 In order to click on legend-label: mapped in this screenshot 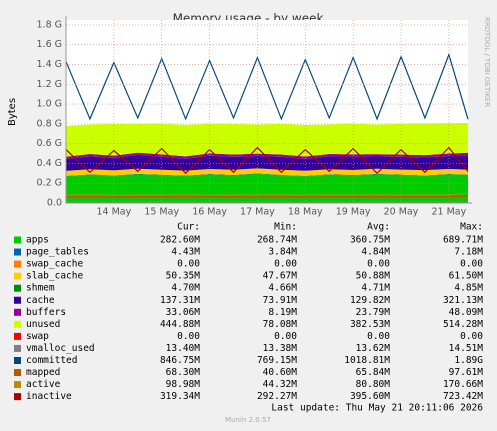, I will do `click(43, 372)`.